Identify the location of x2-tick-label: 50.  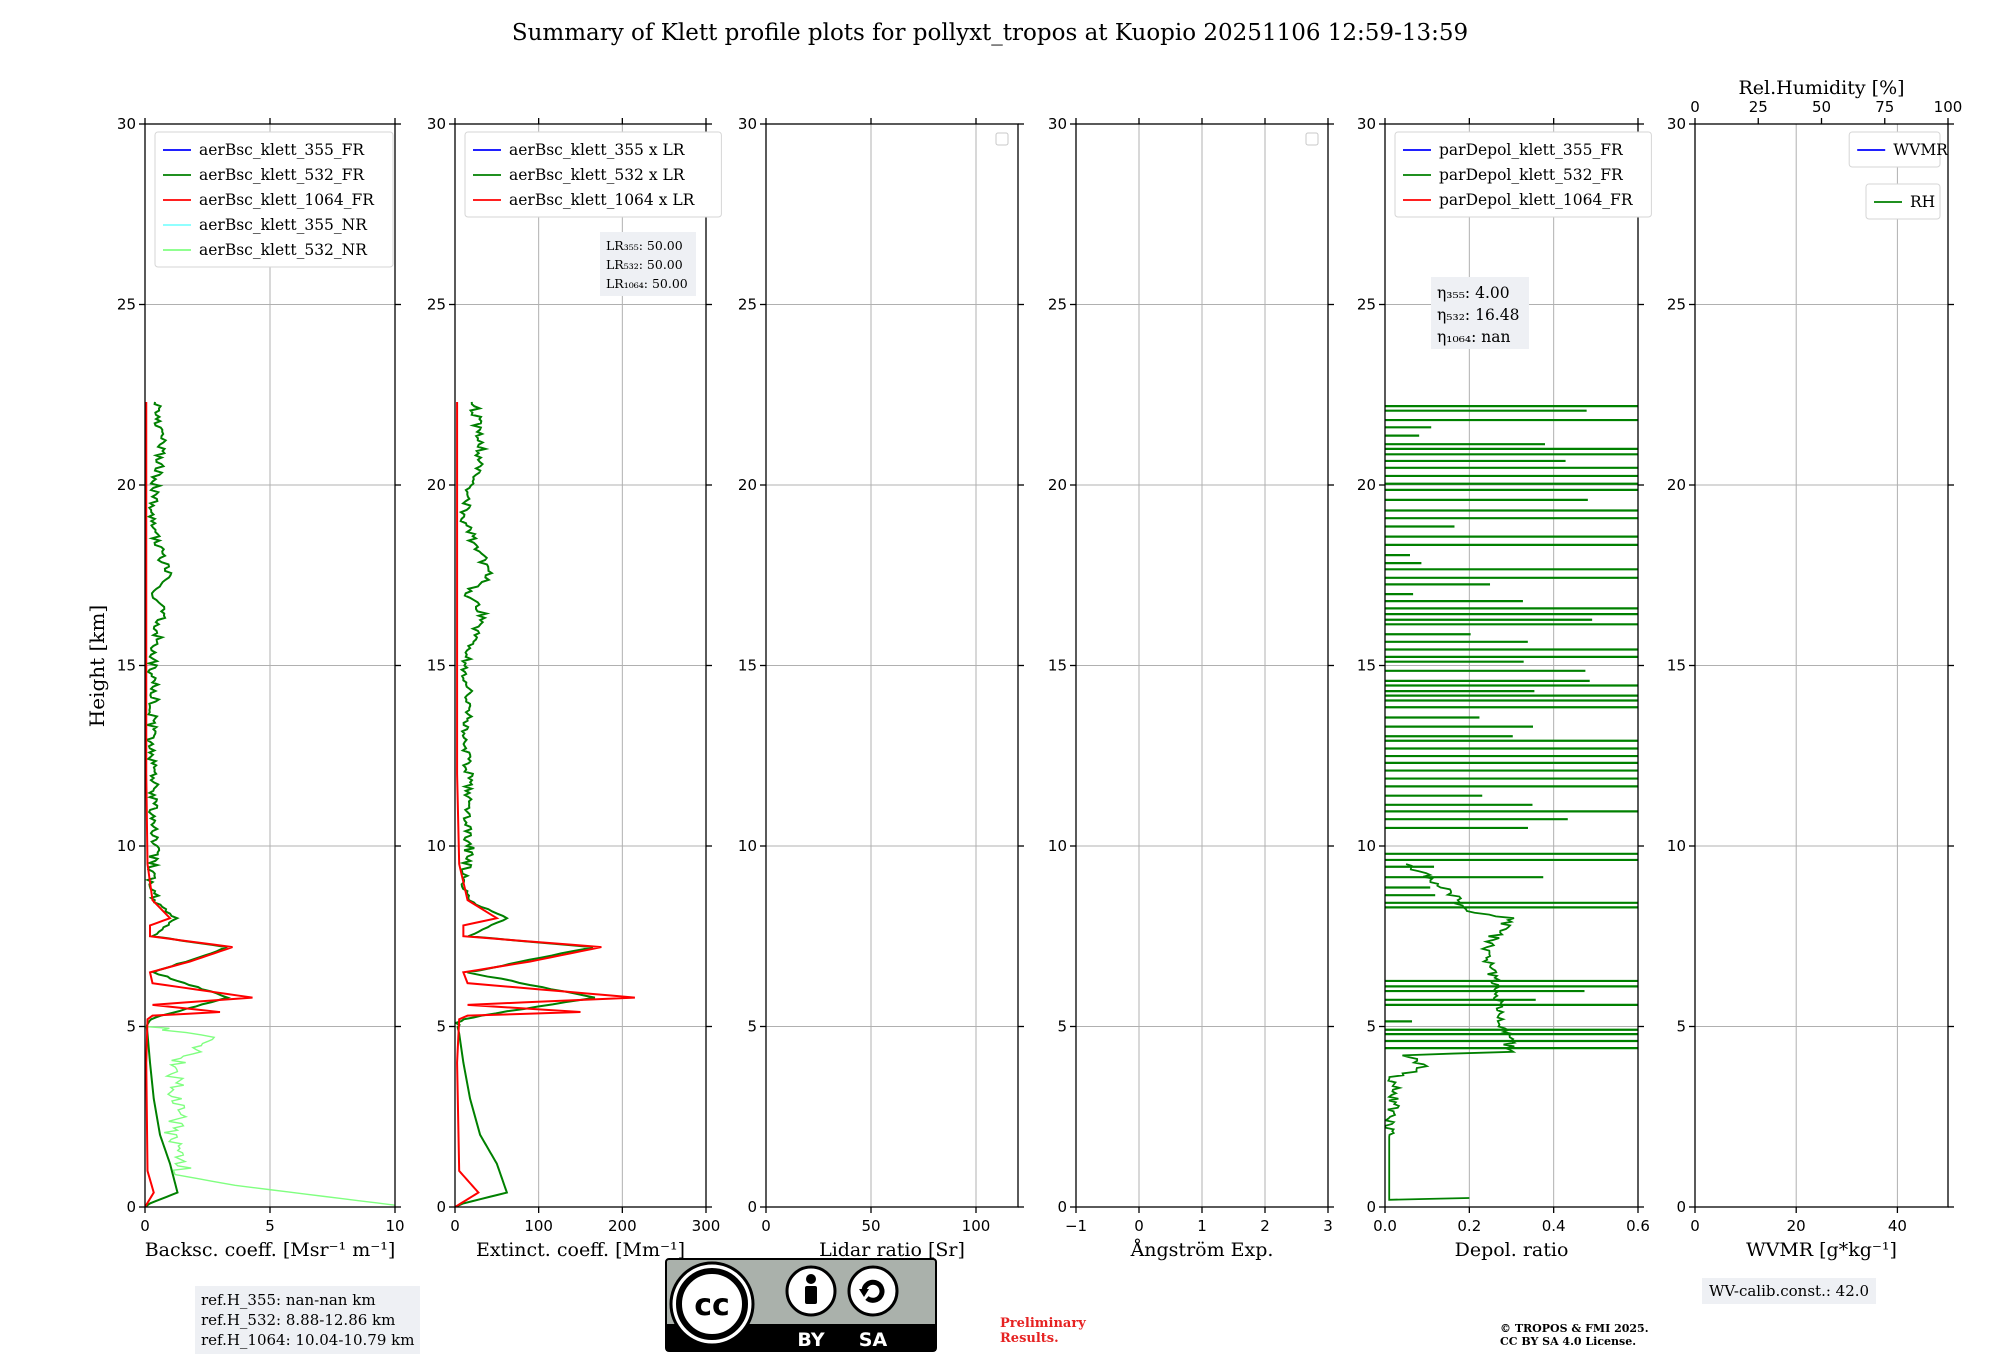
(1821, 107).